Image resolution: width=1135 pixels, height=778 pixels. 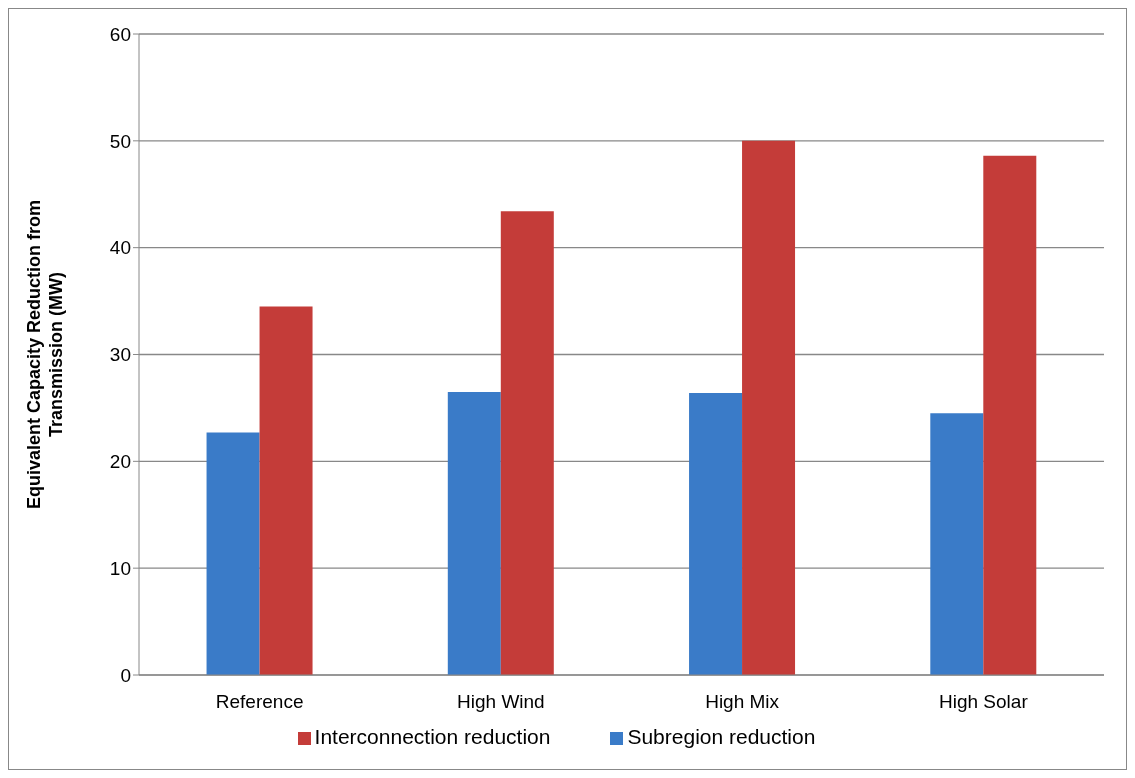 What do you see at coordinates (501, 702) in the screenshot?
I see `x-tick-label: High Wind` at bounding box center [501, 702].